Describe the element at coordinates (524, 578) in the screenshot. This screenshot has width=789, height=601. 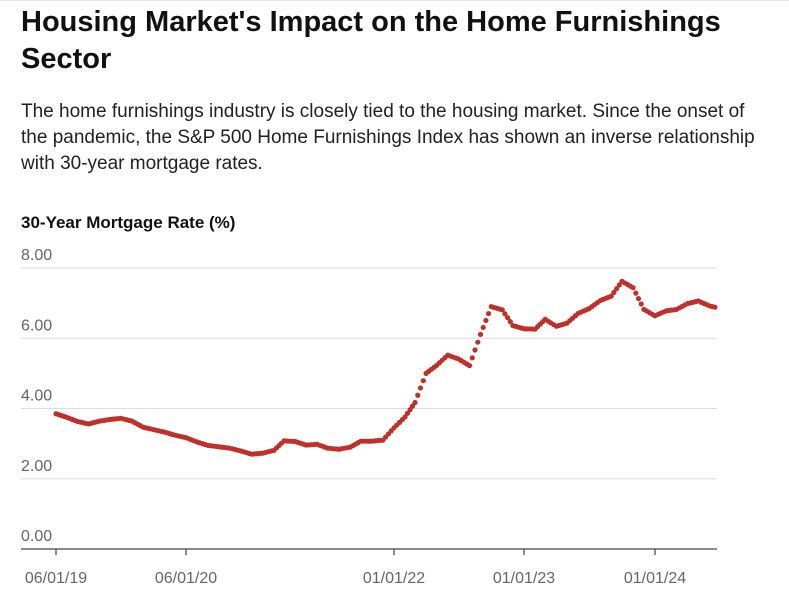
I see `x-tick-label: 01/01/23` at that location.